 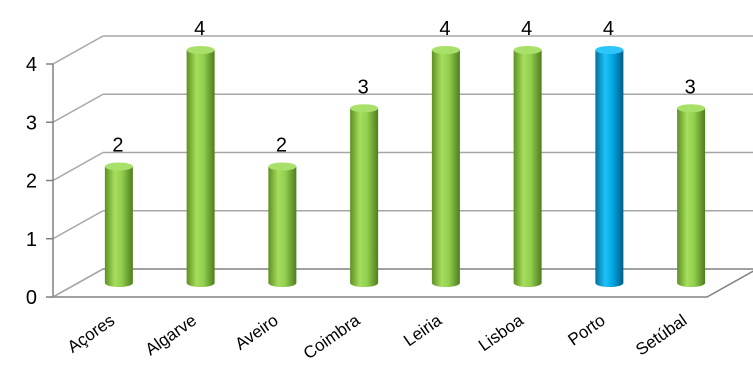 What do you see at coordinates (31, 298) in the screenshot?
I see `y-tick-label: 0` at bounding box center [31, 298].